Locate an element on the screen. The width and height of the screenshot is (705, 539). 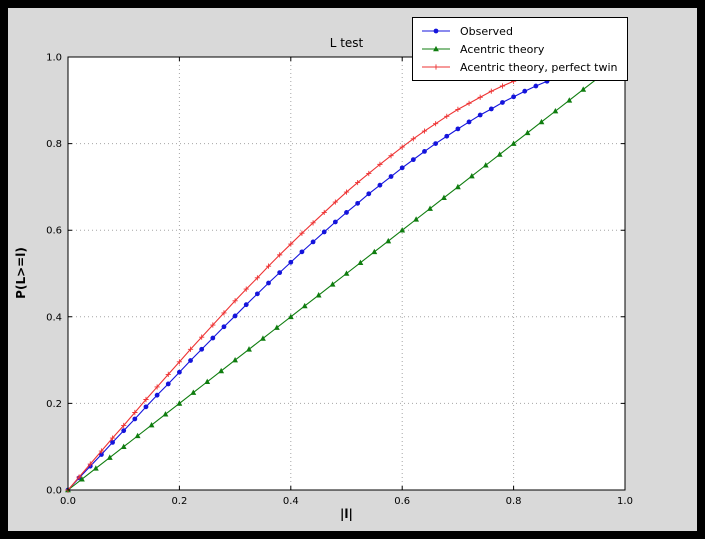
y-tick-label: 0.2 is located at coordinates (54, 404).